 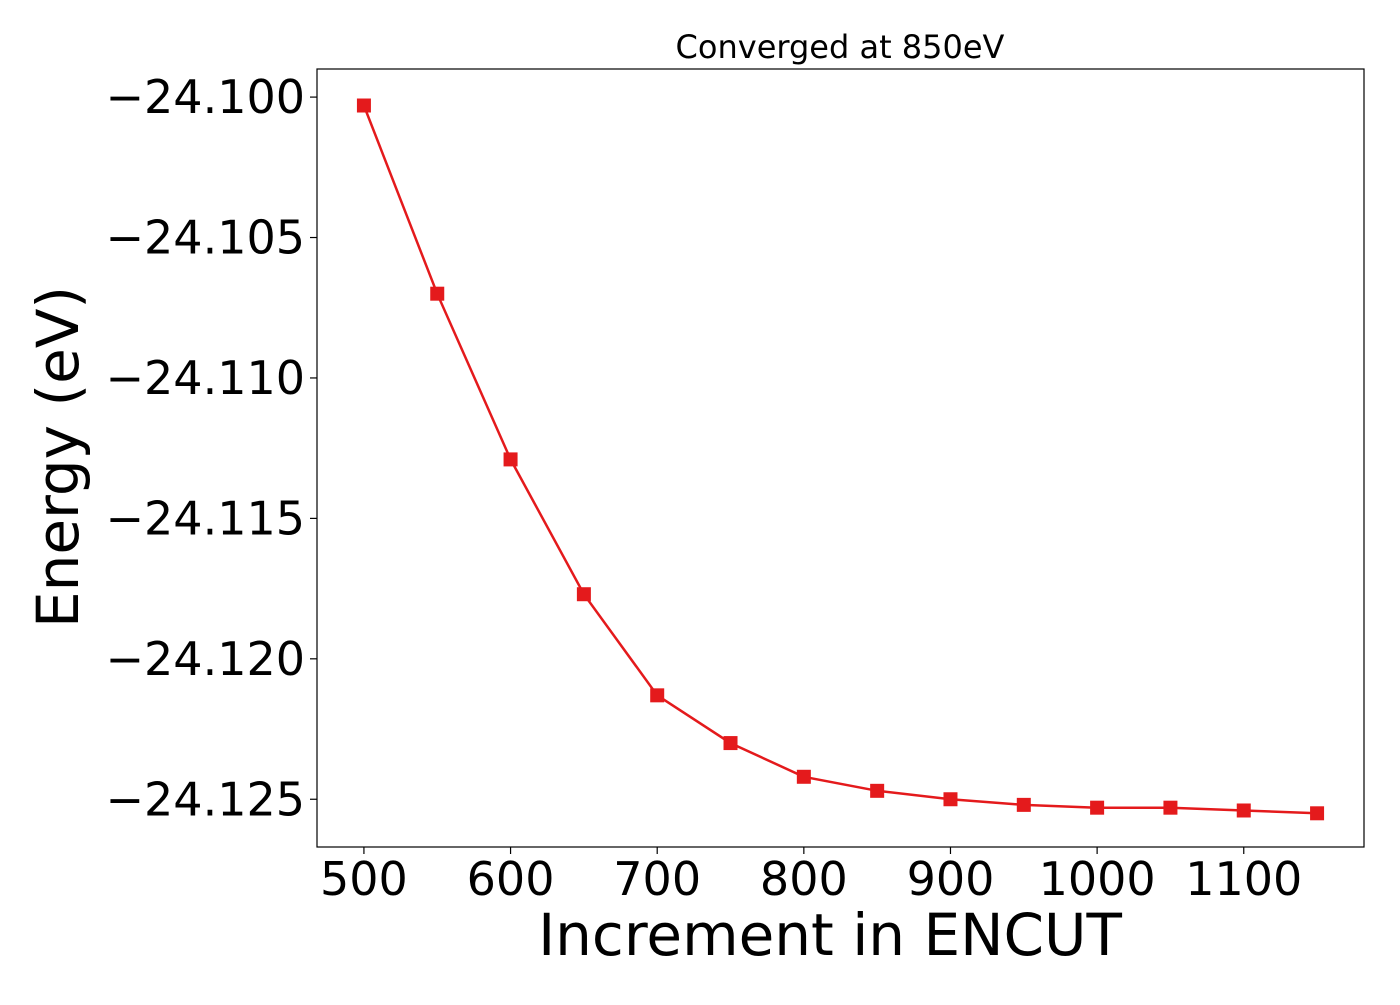 I want to click on x-tick-label: 1000, so click(x=1097, y=879).